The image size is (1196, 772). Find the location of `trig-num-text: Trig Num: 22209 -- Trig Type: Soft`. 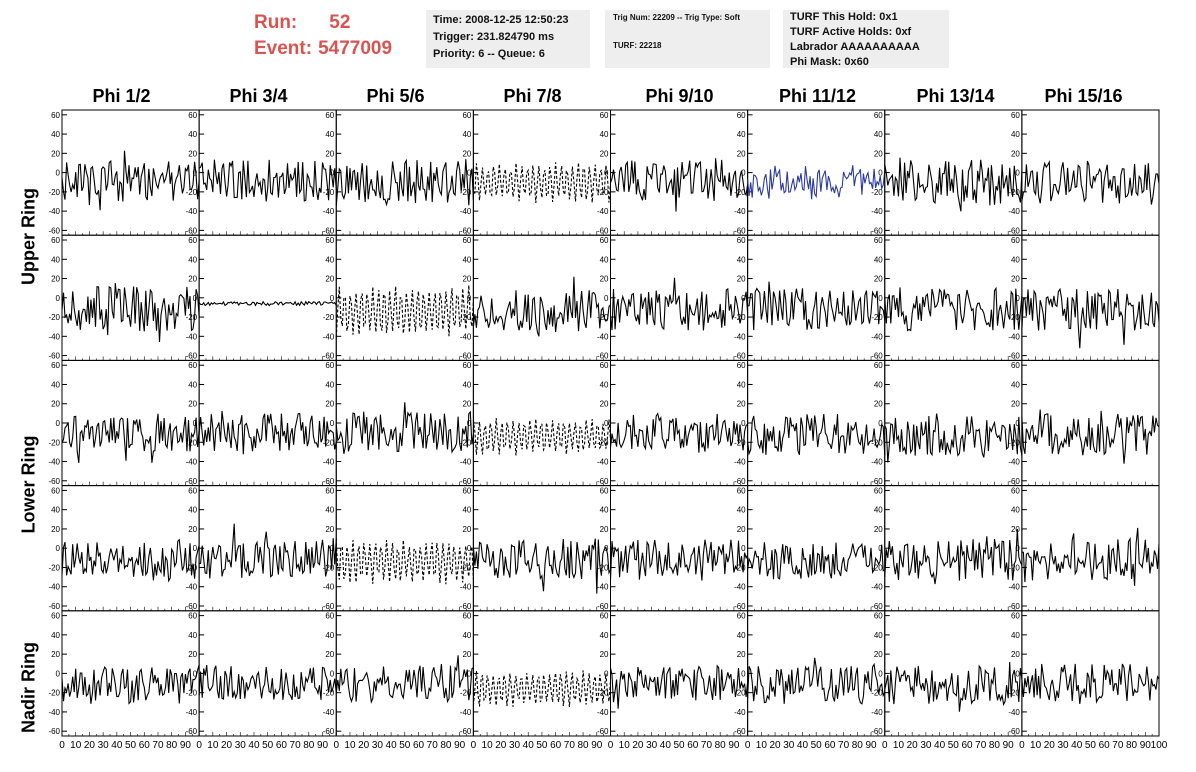

trig-num-text: Trig Num: 22209 -- Trig Type: Soft is located at coordinates (676, 17).